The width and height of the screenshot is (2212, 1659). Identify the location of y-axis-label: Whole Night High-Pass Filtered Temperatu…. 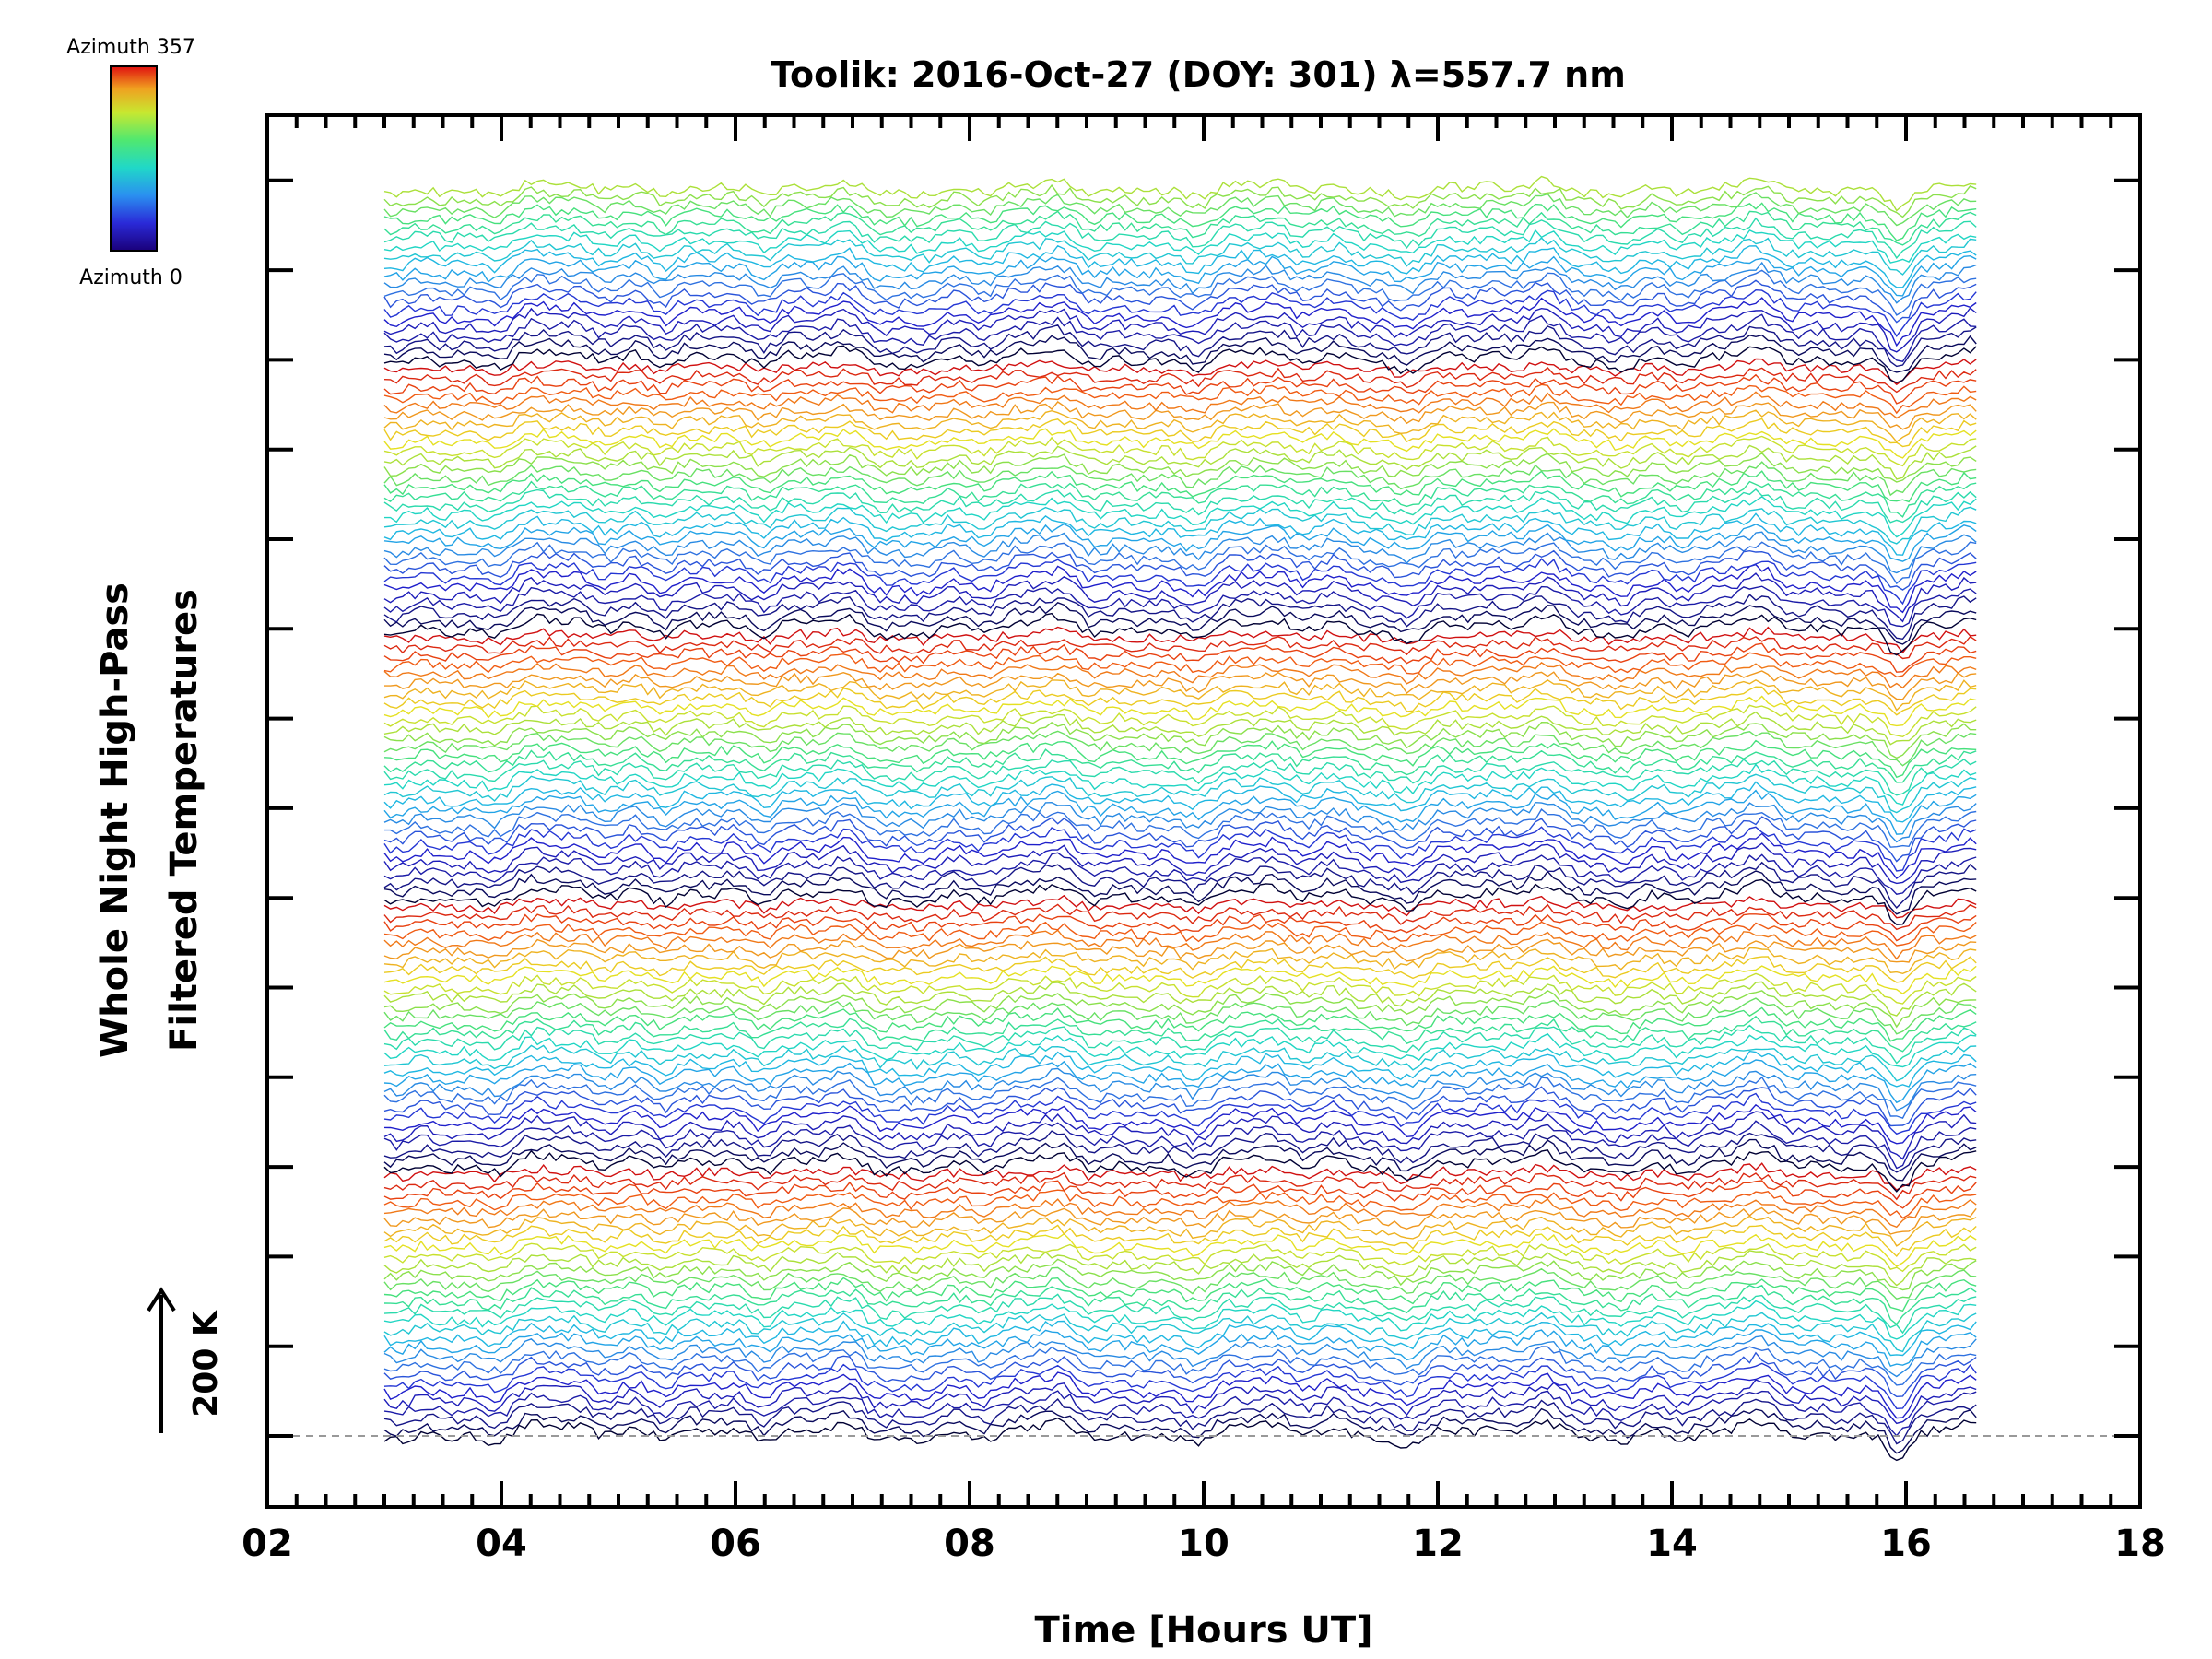
(150, 820).